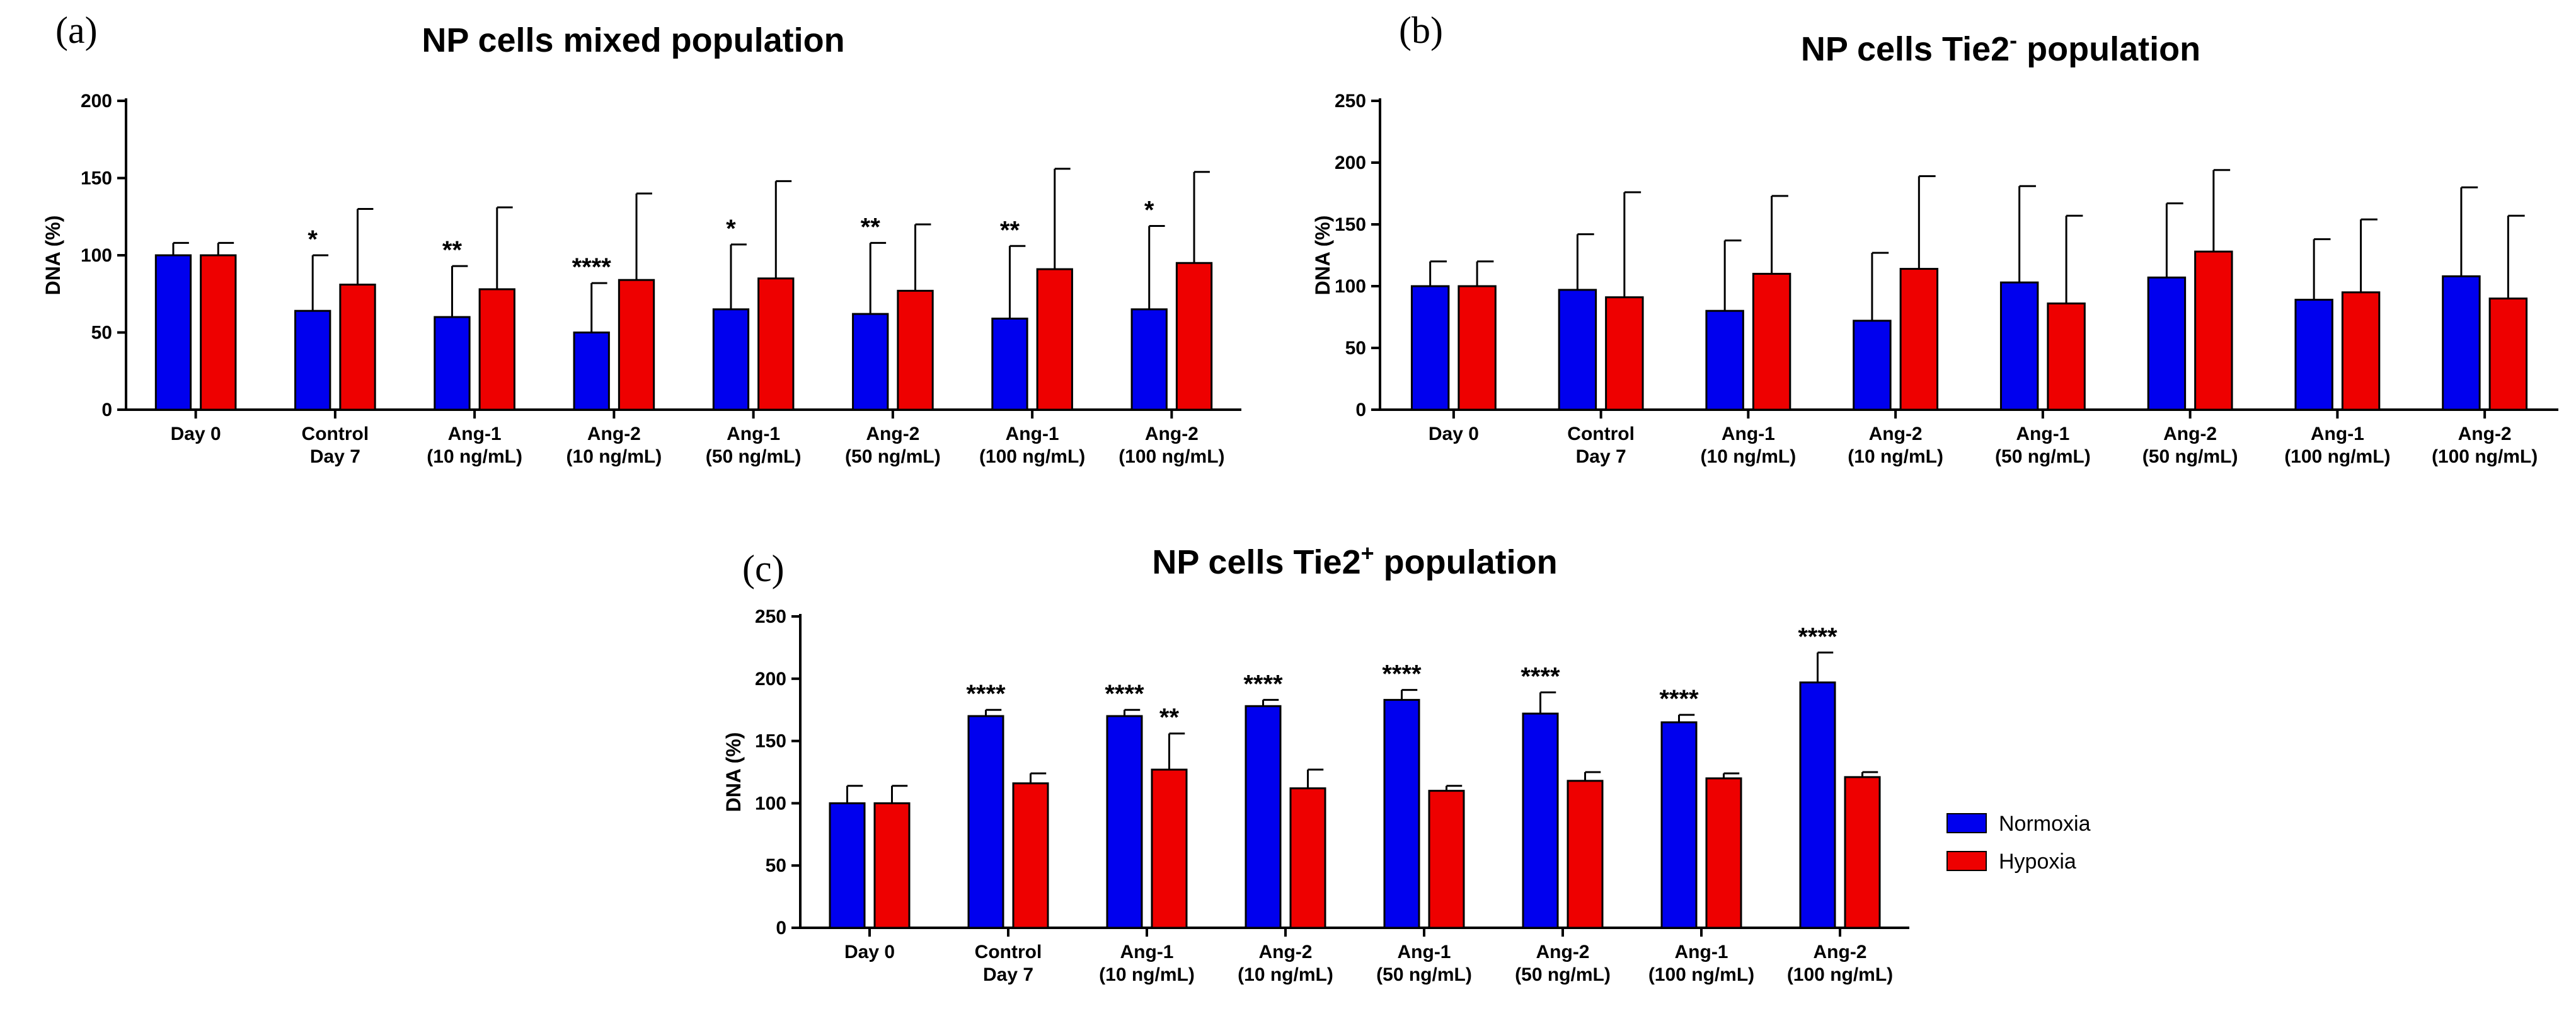 This screenshot has height=1011, width=2576. I want to click on legend: Normoxia Hypoxia, so click(2018, 843).